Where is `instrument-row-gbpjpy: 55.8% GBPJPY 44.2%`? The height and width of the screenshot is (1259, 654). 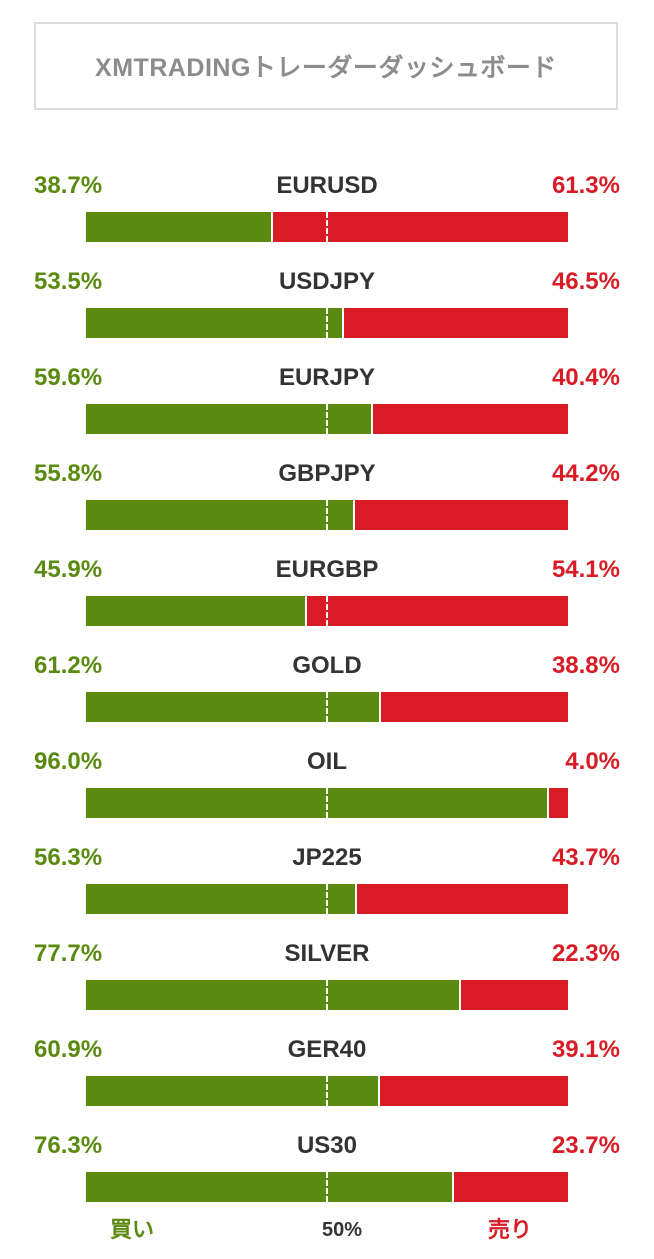
instrument-row-gbpjpy: 55.8% GBPJPY 44.2% is located at coordinates (327, 502).